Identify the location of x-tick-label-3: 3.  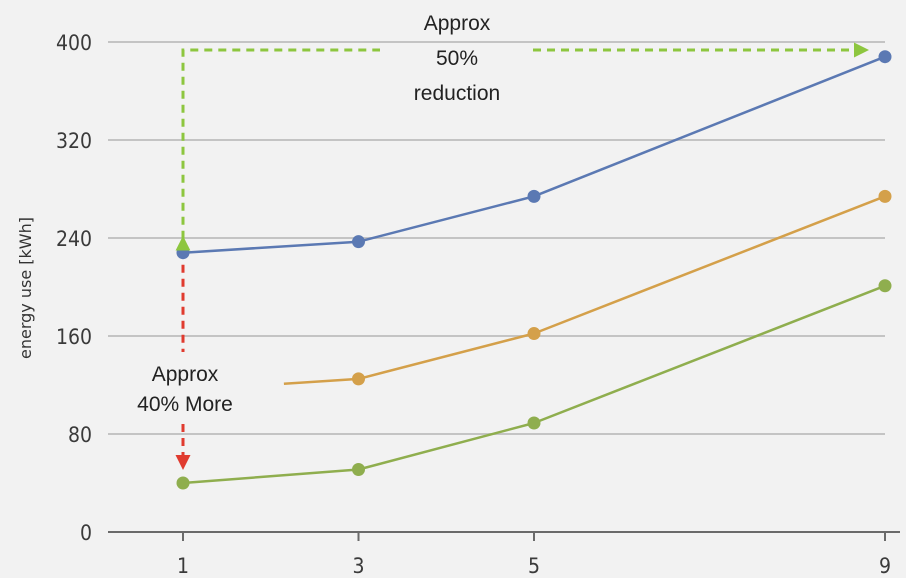
(358, 566).